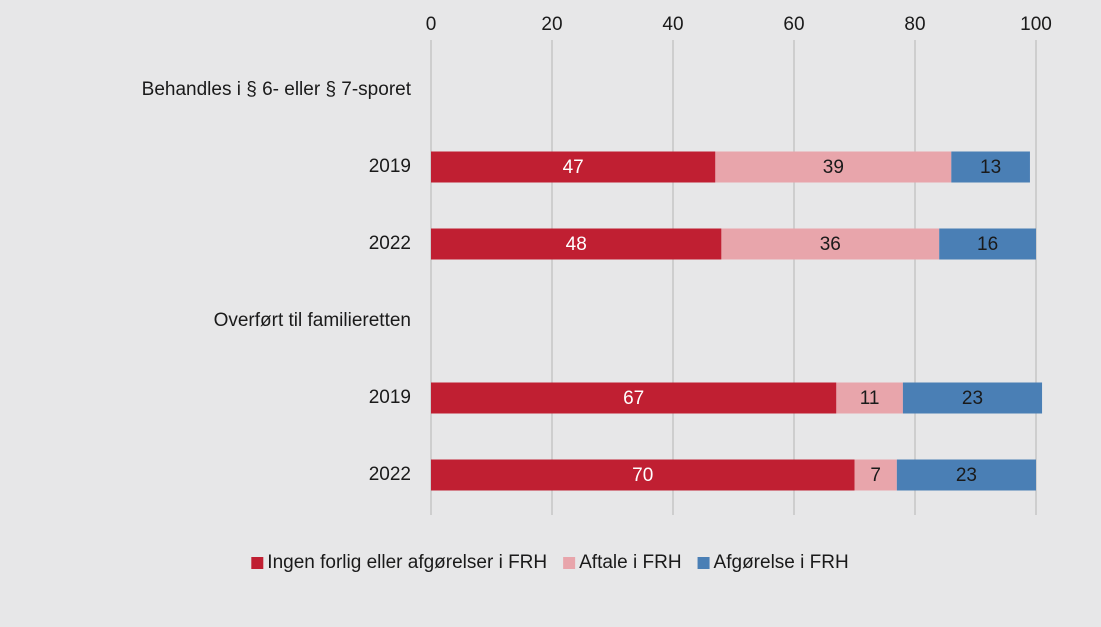 This screenshot has height=627, width=1101. What do you see at coordinates (1036, 24) in the screenshot?
I see `x-tick-label: 100` at bounding box center [1036, 24].